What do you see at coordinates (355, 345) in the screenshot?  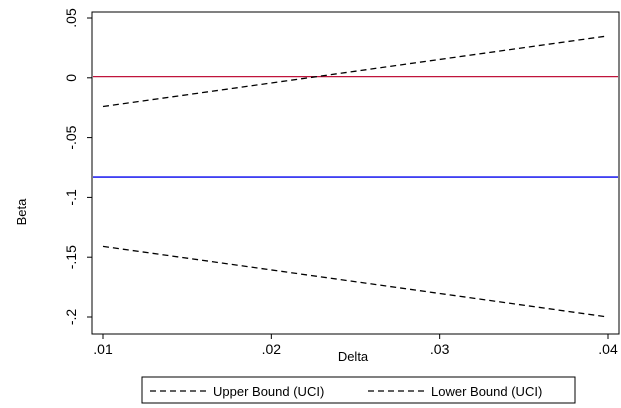 I see `x-axis: .01 .02 .03 .04` at bounding box center [355, 345].